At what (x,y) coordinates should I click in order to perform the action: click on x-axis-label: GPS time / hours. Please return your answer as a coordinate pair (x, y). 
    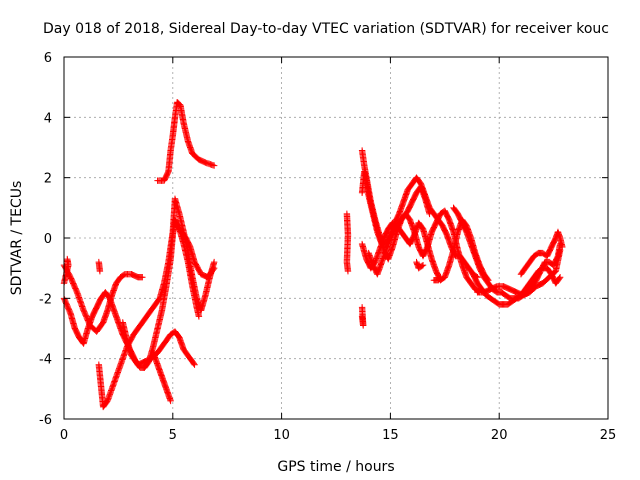
    Looking at the image, I should click on (335, 467).